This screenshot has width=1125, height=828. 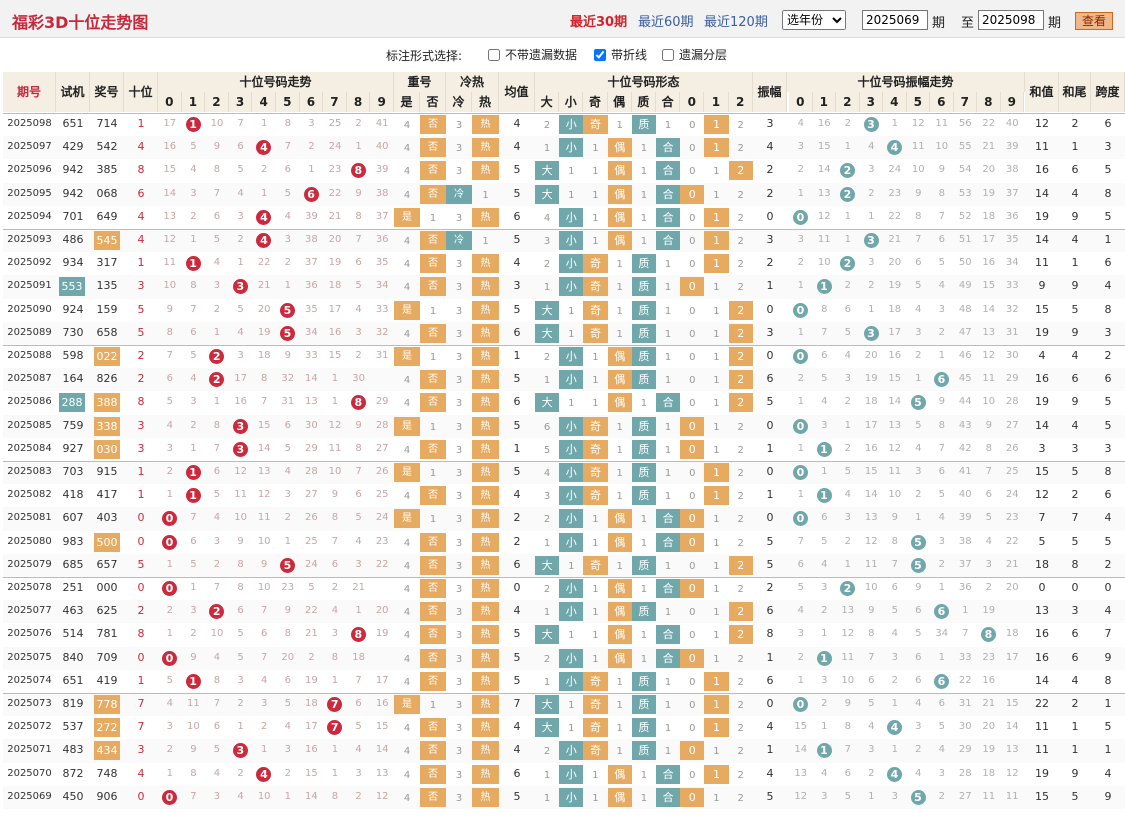 What do you see at coordinates (668, 519) in the screenshot?
I see `row-he: 合` at bounding box center [668, 519].